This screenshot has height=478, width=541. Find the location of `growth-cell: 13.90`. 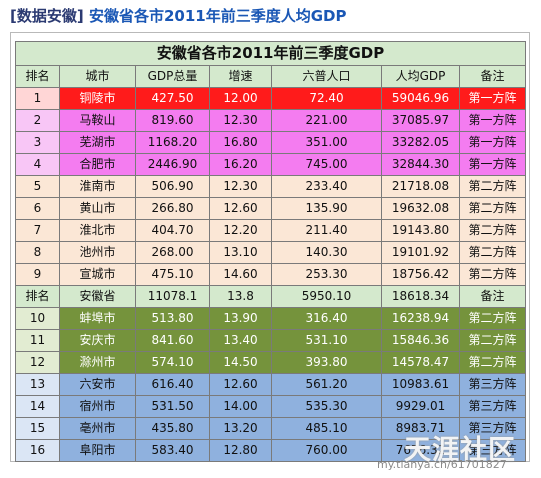

growth-cell: 13.90 is located at coordinates (240, 318).